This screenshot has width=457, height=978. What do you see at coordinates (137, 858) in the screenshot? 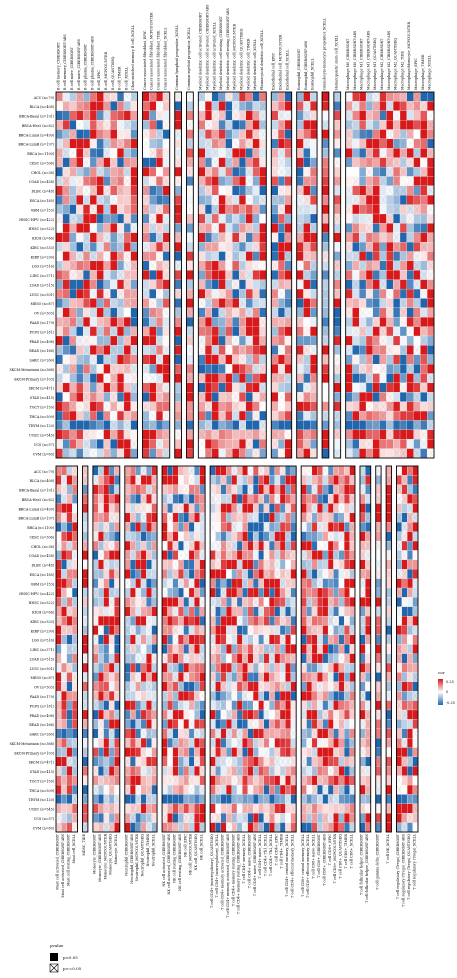
I see `column-label: Neutrophil_MCPCOUNTER` at bounding box center [137, 858].